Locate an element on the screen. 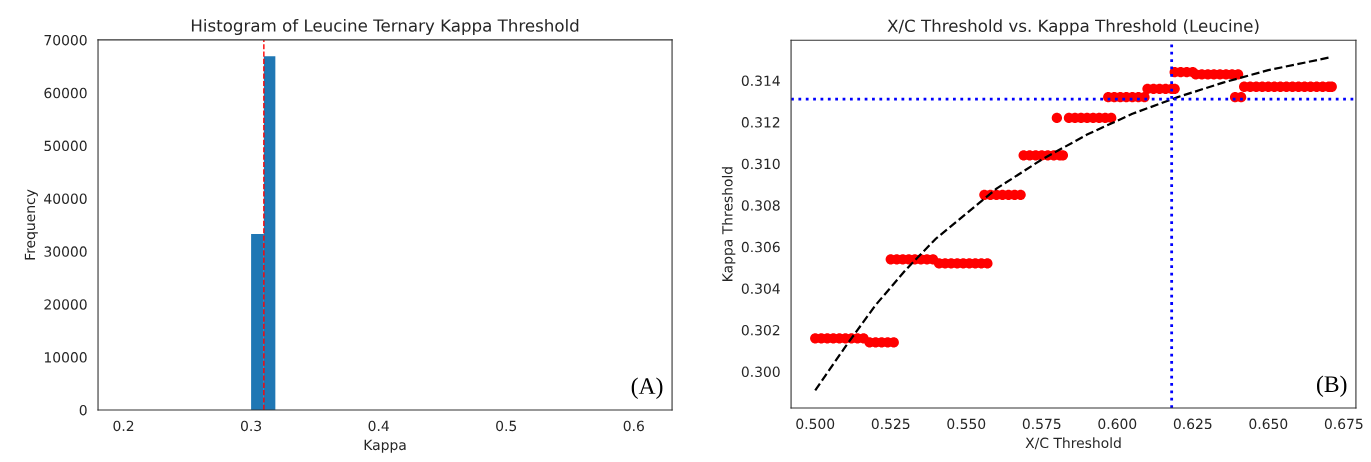 The image size is (1371, 462). y-tick-label: 0.310 is located at coordinates (760, 164).